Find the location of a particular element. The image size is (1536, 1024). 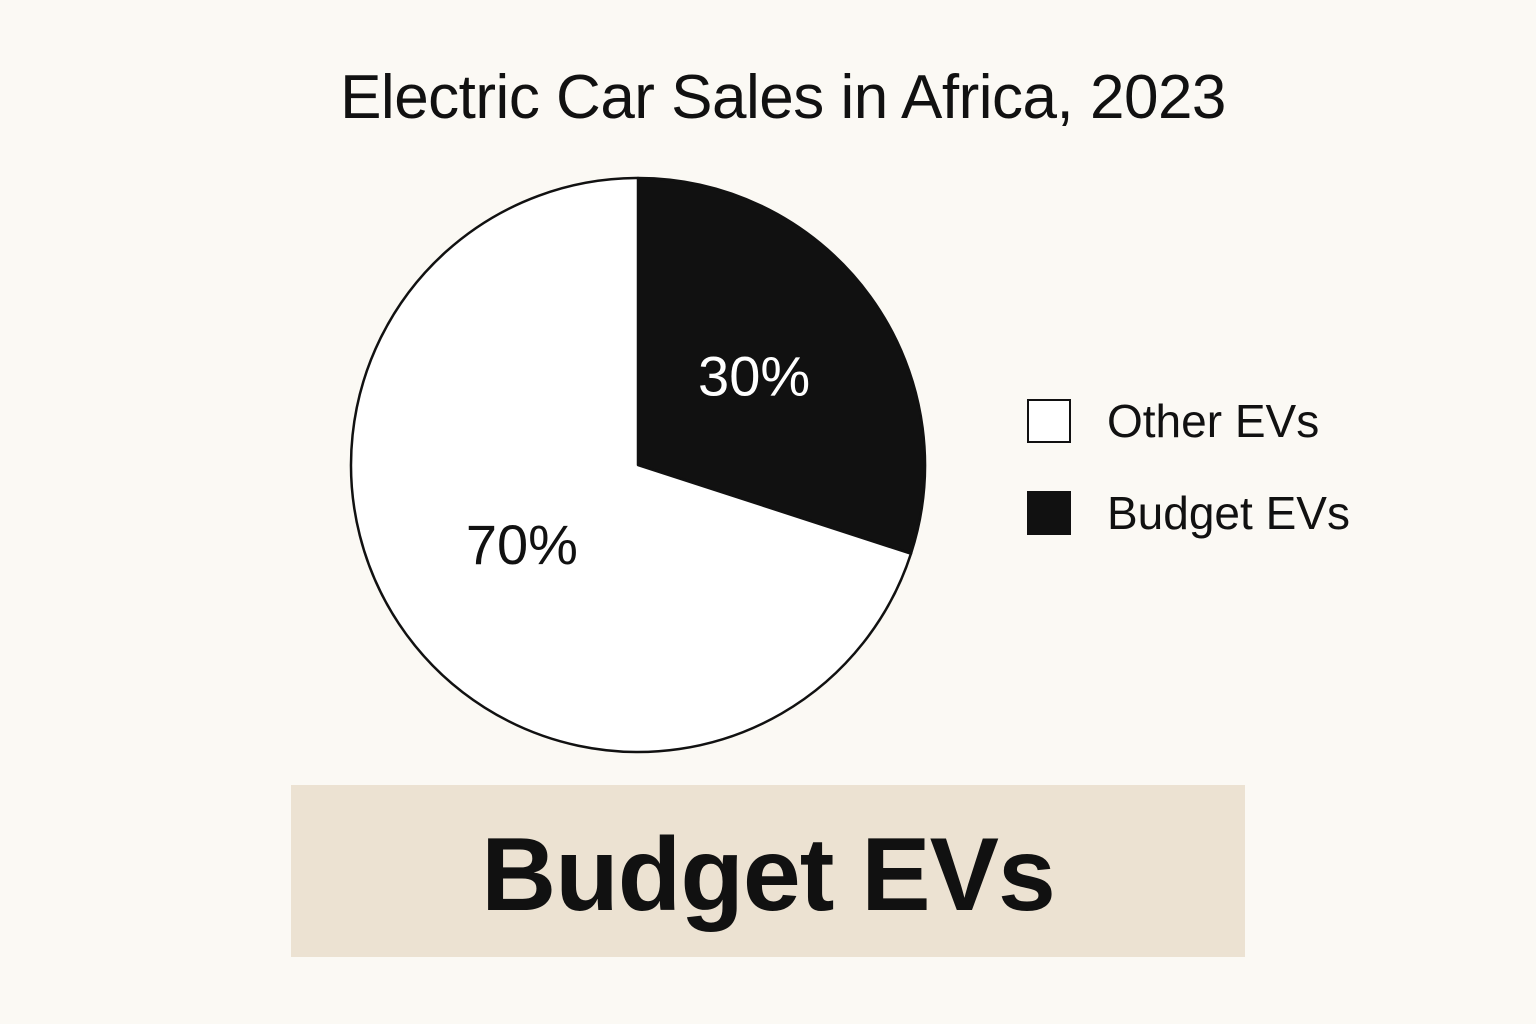

pie-label-budget-evs: 30% is located at coordinates (754, 375).